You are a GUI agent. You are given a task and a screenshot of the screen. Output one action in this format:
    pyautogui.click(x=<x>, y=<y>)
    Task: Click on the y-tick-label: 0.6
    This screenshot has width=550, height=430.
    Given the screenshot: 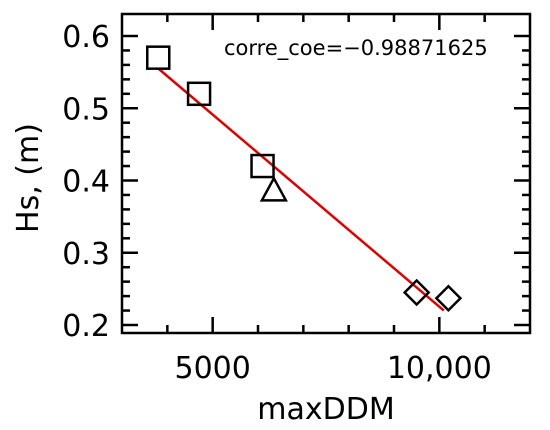 What is the action you would take?
    pyautogui.click(x=86, y=37)
    